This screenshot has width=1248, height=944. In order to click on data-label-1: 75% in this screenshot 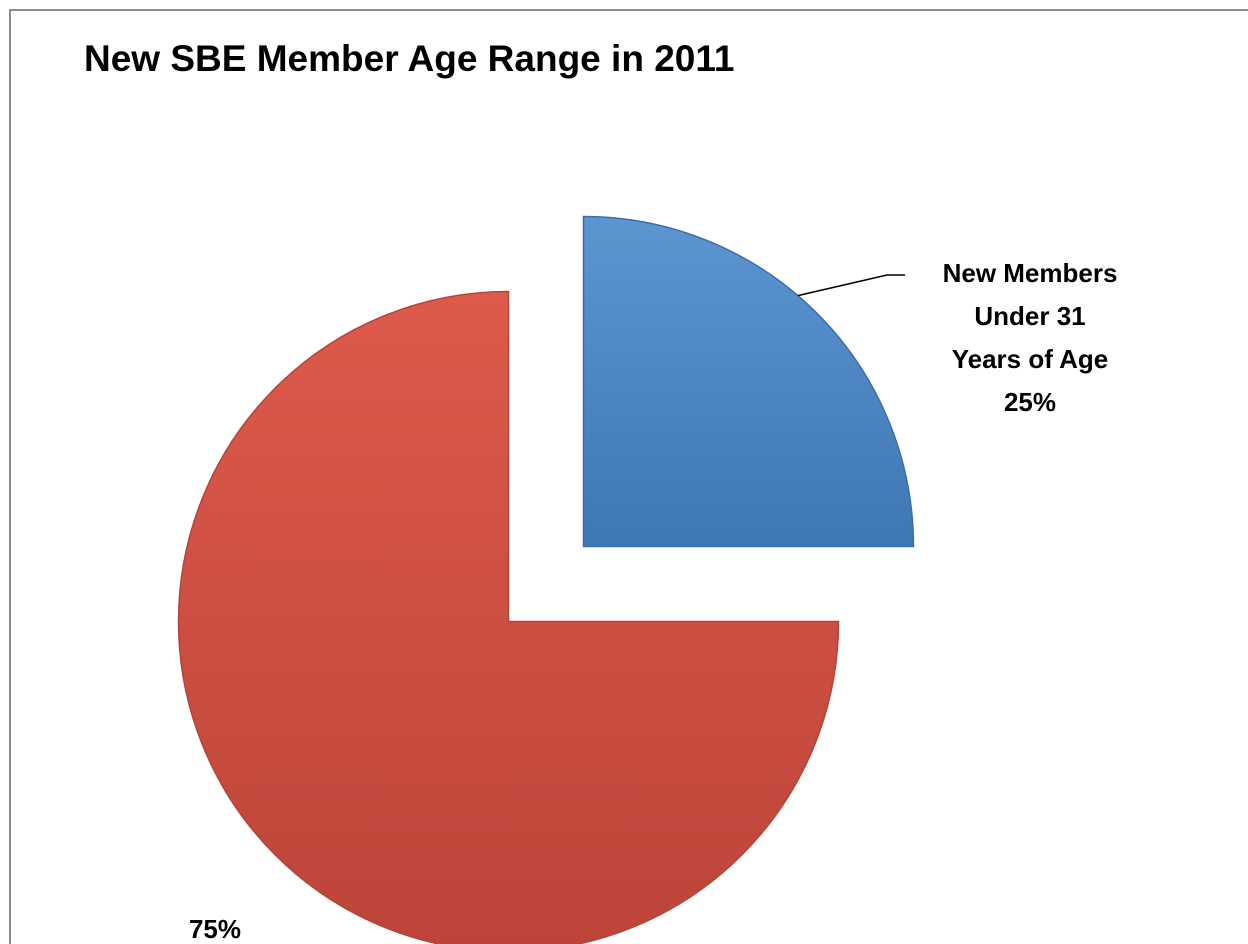, I will do `click(215, 929)`.